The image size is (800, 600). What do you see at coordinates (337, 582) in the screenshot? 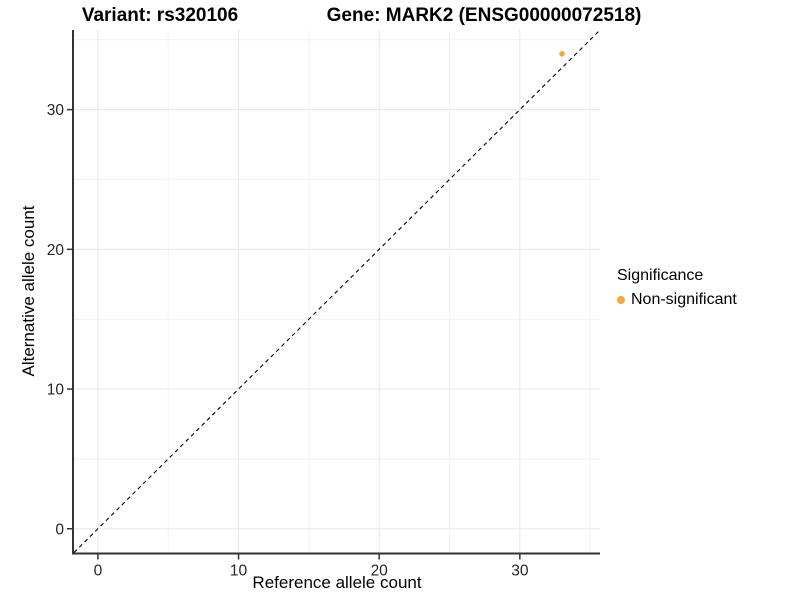
I see `x-axis-title: Reference allele count` at bounding box center [337, 582].